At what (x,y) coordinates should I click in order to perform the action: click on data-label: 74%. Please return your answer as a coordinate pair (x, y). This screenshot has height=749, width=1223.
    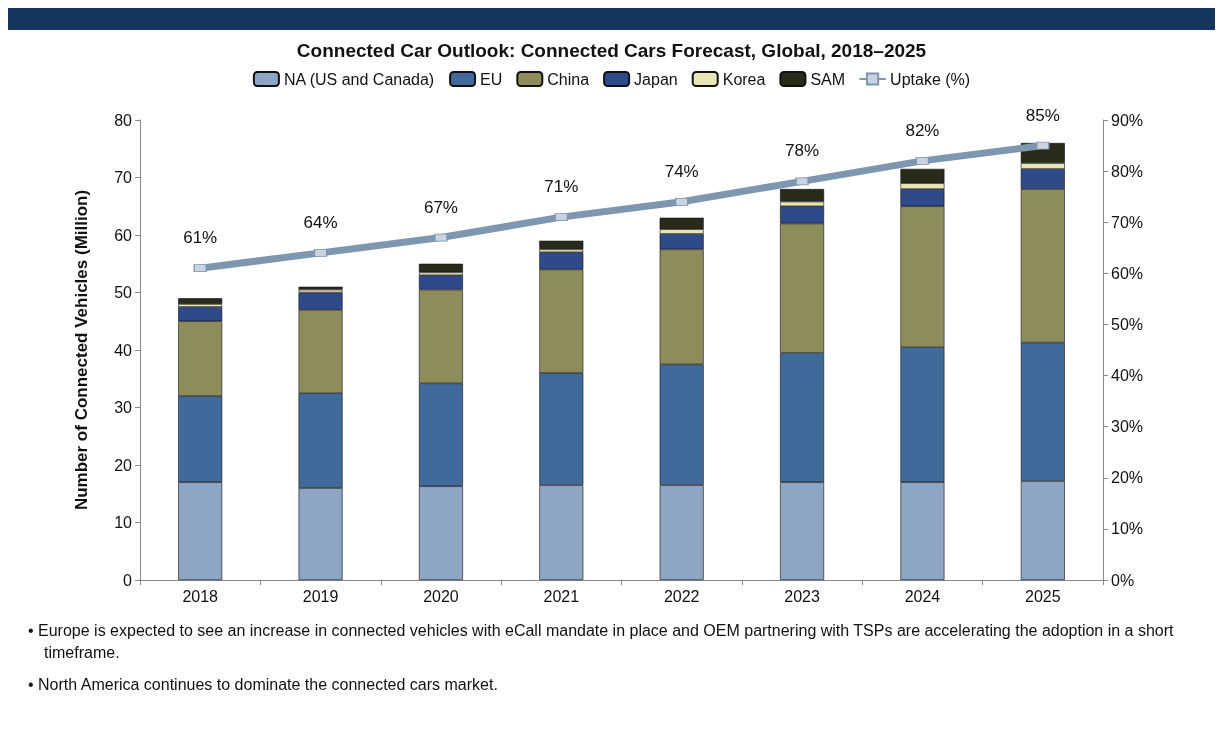
    Looking at the image, I should click on (681, 171).